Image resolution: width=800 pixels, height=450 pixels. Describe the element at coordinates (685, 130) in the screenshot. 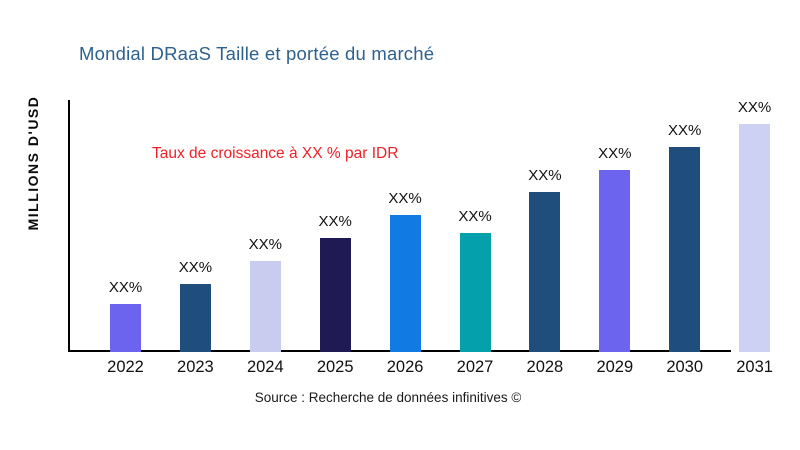

I see `bar-value-label-2030: XX%` at that location.